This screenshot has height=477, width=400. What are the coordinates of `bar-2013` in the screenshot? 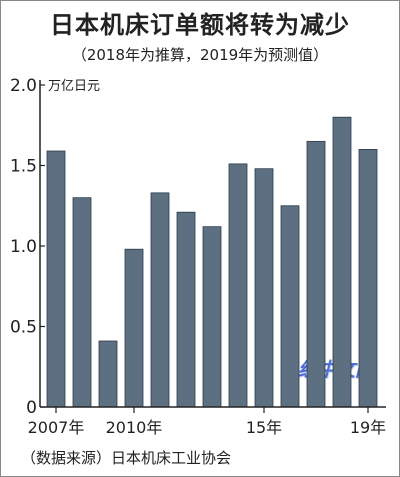 It's located at (212, 317).